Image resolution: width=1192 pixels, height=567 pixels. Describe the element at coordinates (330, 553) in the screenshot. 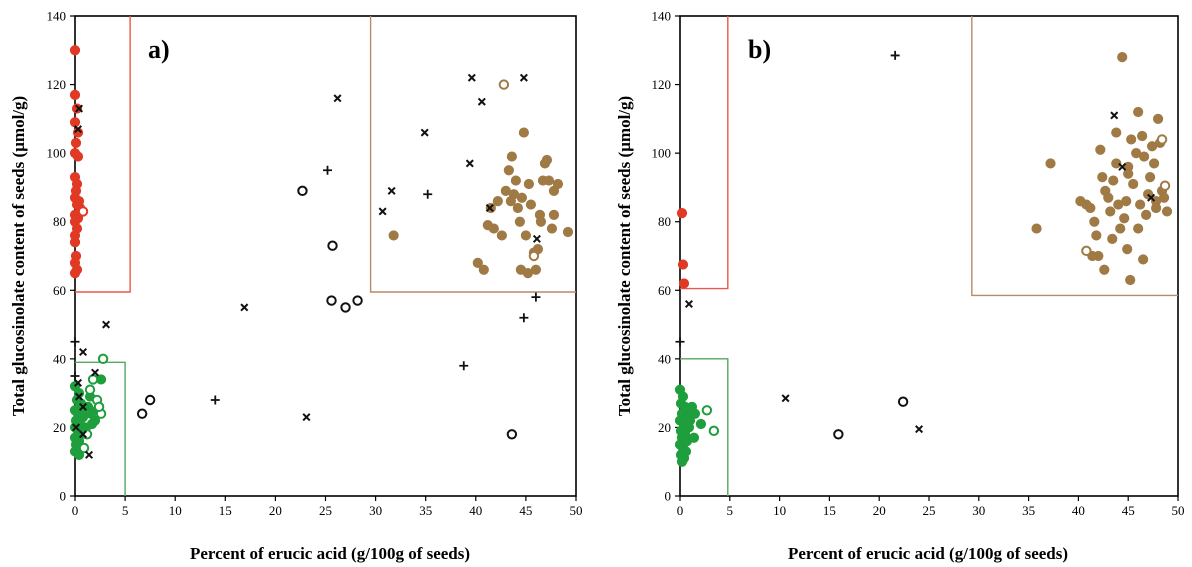

I see `x-axis-title: Percent of erucic acid (g/100g of seeds)` at that location.